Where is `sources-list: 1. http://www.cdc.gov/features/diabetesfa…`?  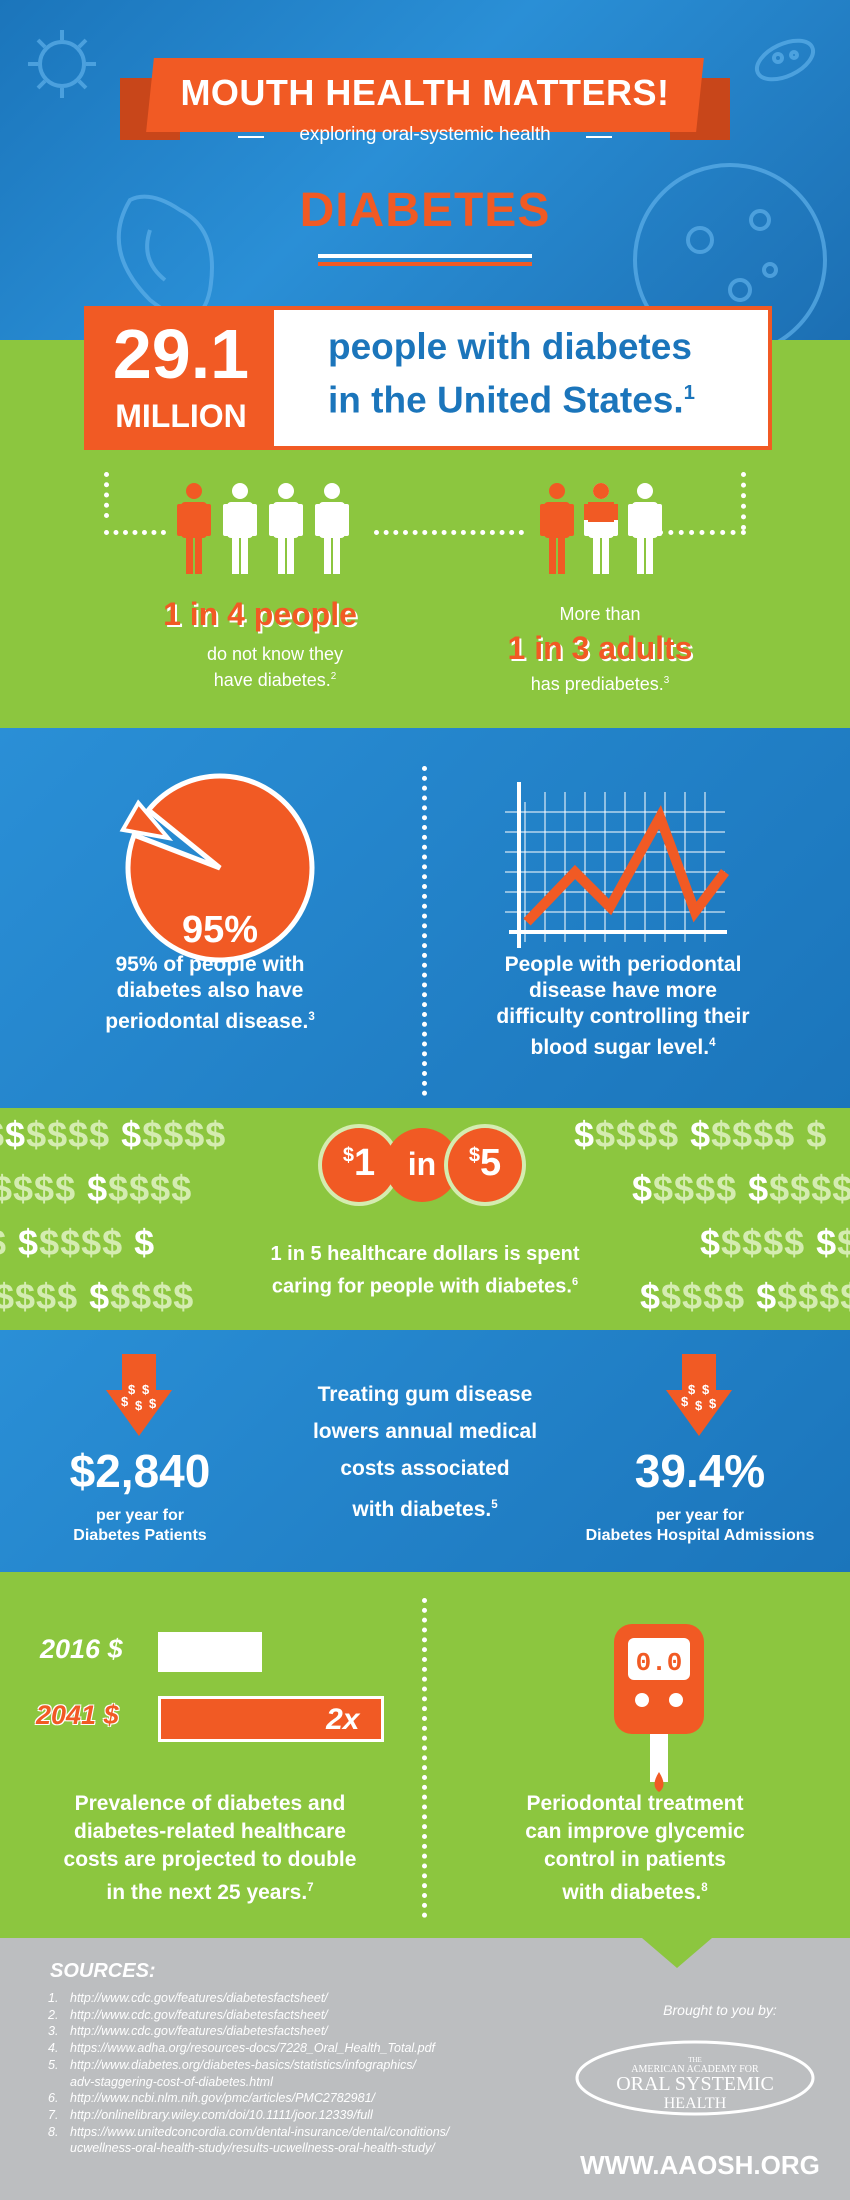
sources-list: 1. http://www.cdc.gov/features/diabetesfa… is located at coordinates (308, 2073).